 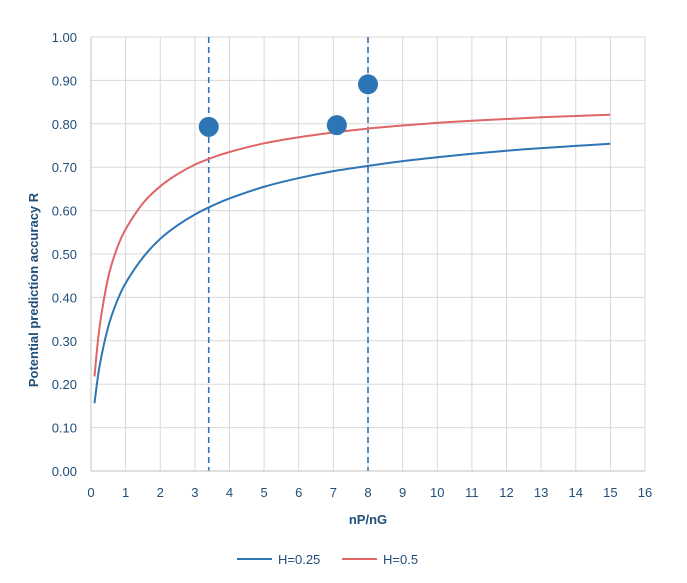 What do you see at coordinates (33, 289) in the screenshot?
I see `y-axis-title: Potential prediction accuracy R` at bounding box center [33, 289].